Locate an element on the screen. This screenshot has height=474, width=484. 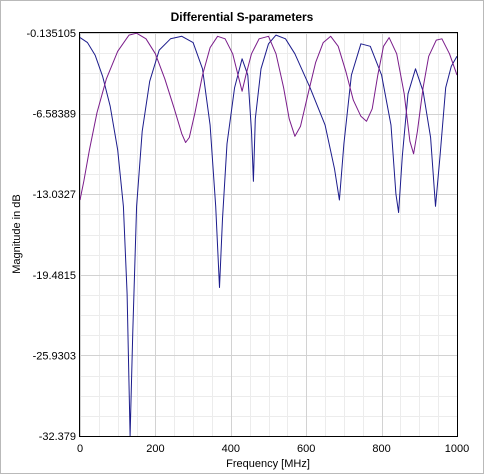
y-axis-label: Magnitude in dB is located at coordinates (17, 234).